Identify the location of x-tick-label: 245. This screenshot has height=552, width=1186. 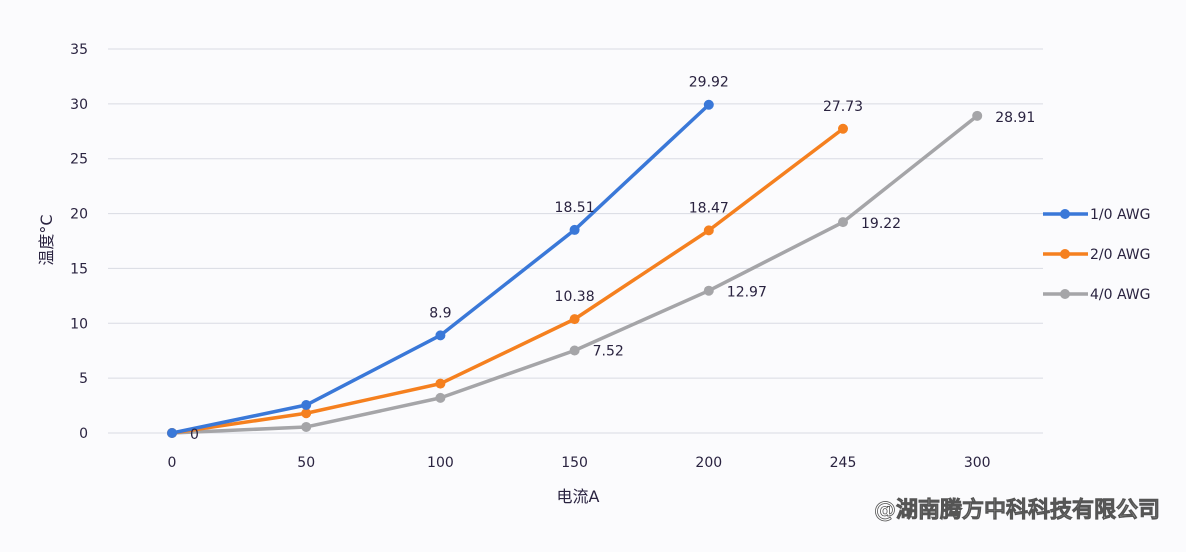
(843, 463).